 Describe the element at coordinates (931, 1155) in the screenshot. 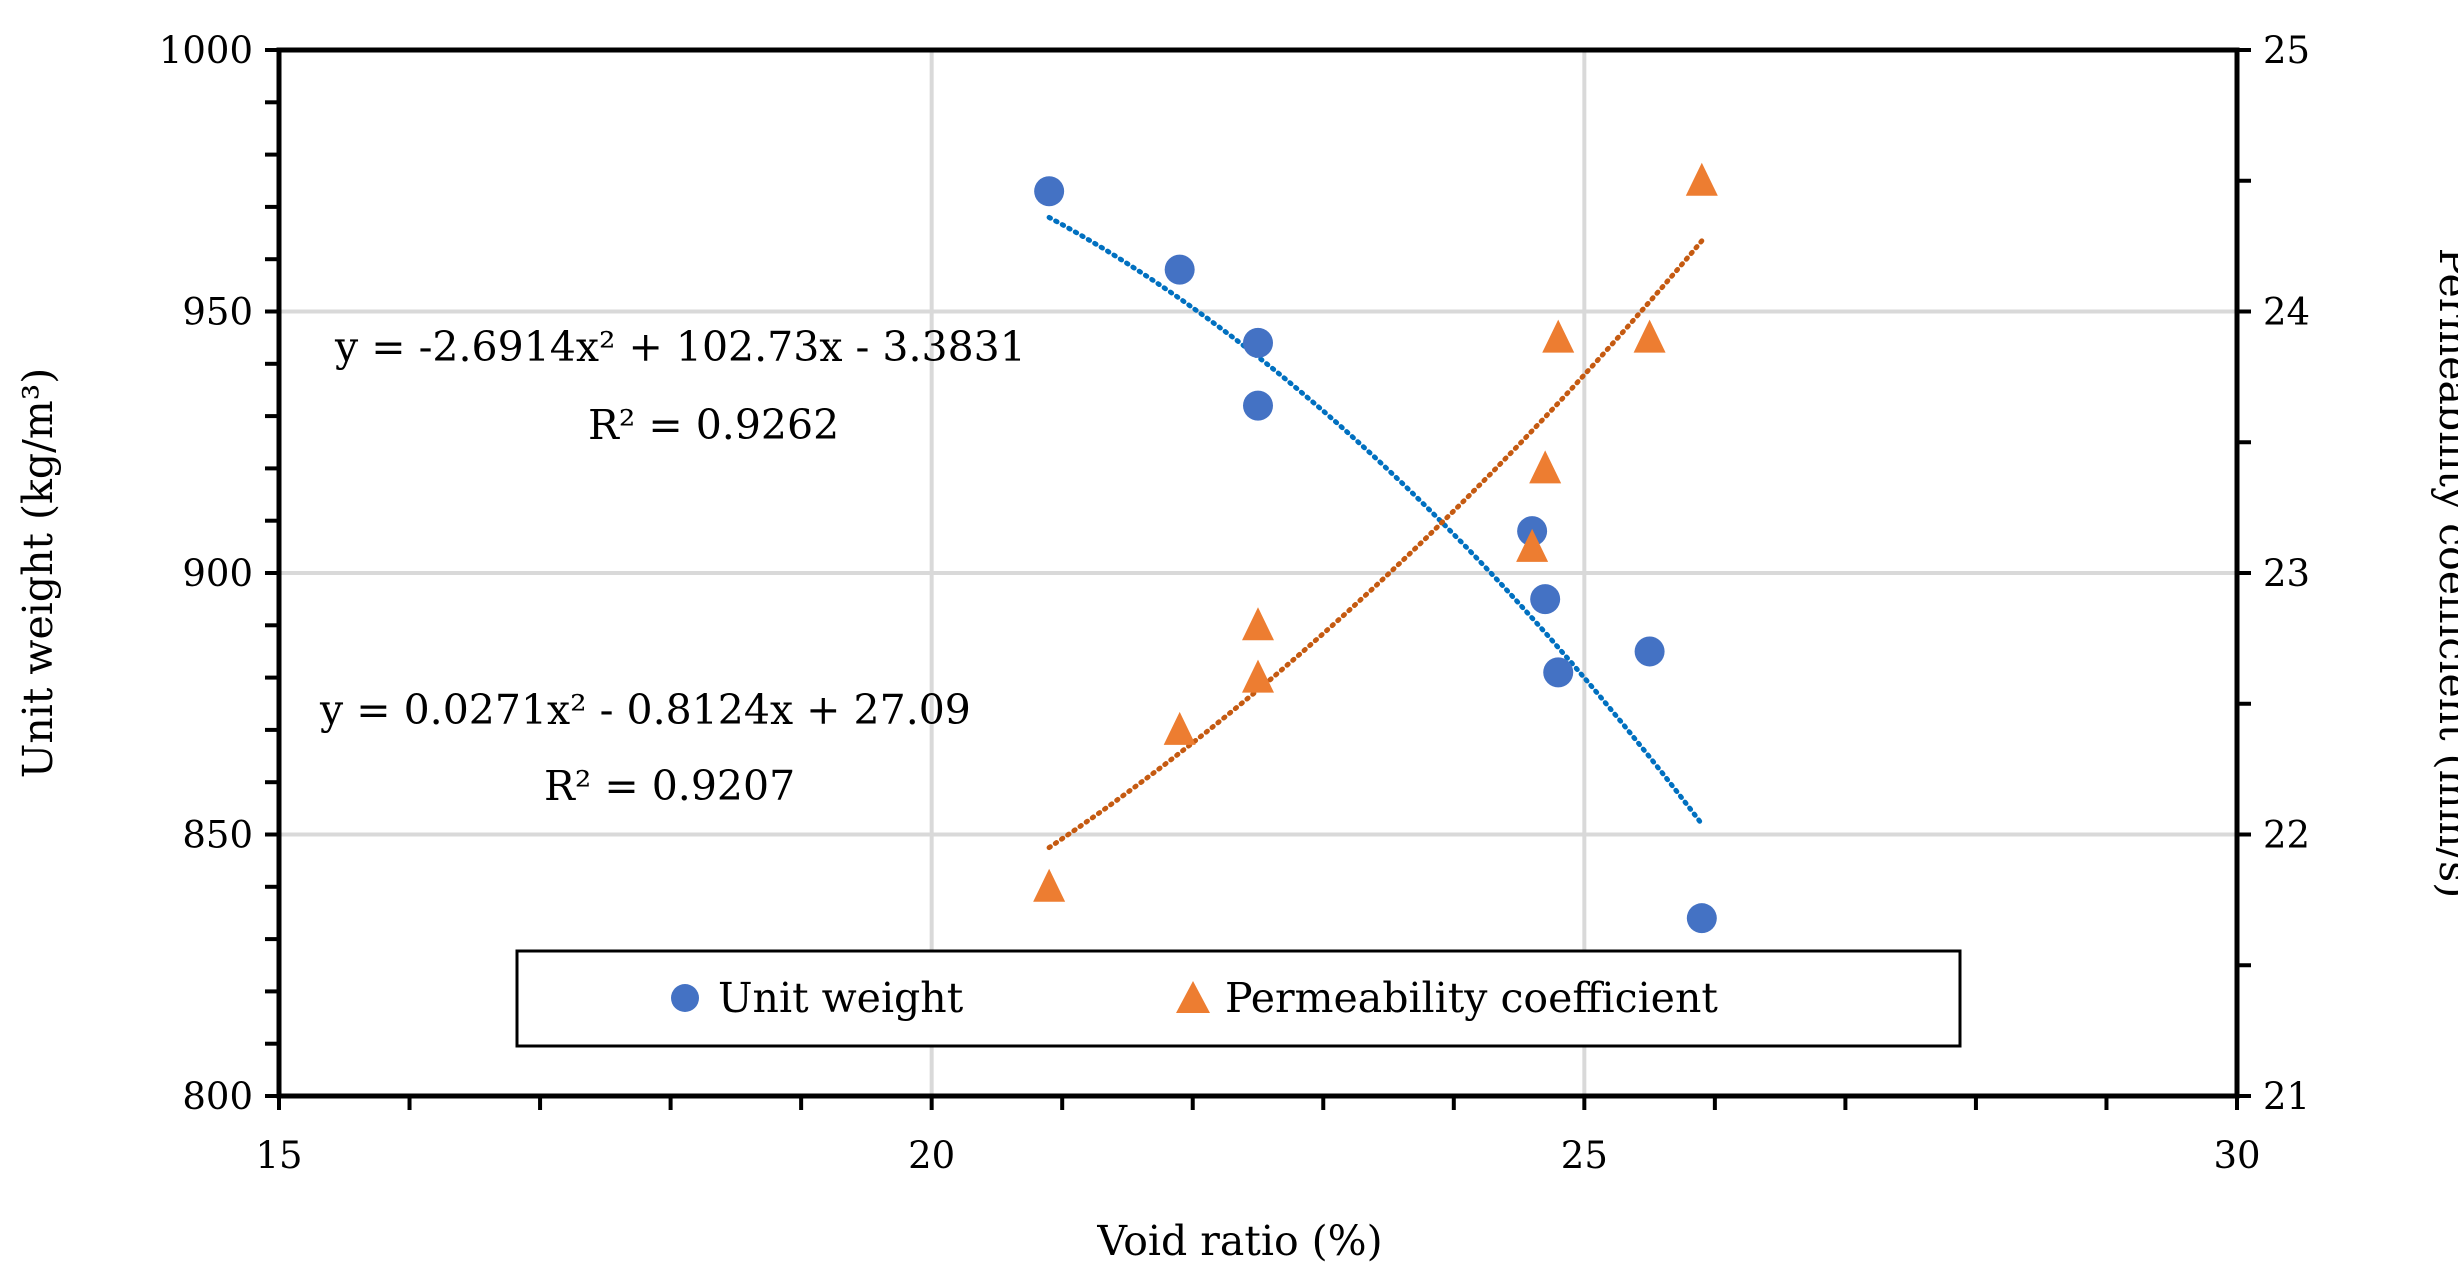

I see `x-tick-label: 20` at that location.